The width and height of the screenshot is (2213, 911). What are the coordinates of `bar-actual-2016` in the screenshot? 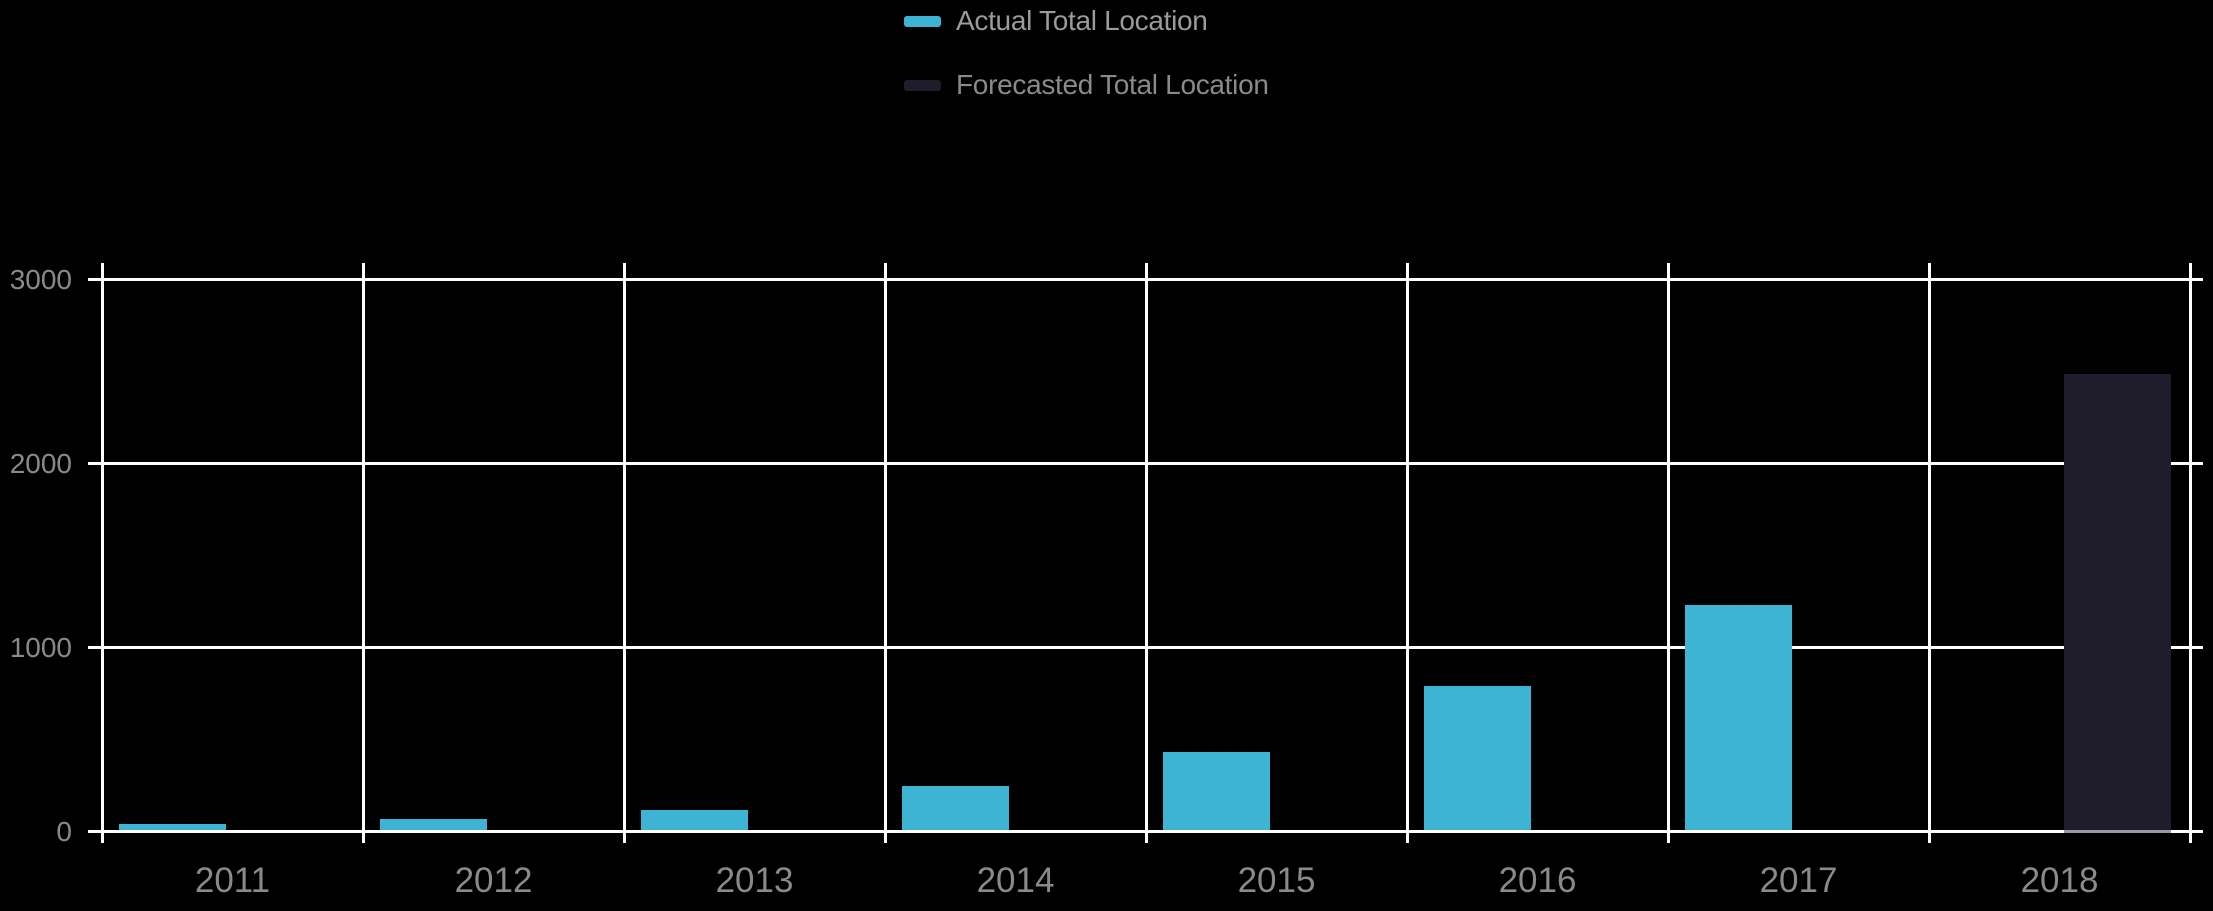 It's located at (1477, 758).